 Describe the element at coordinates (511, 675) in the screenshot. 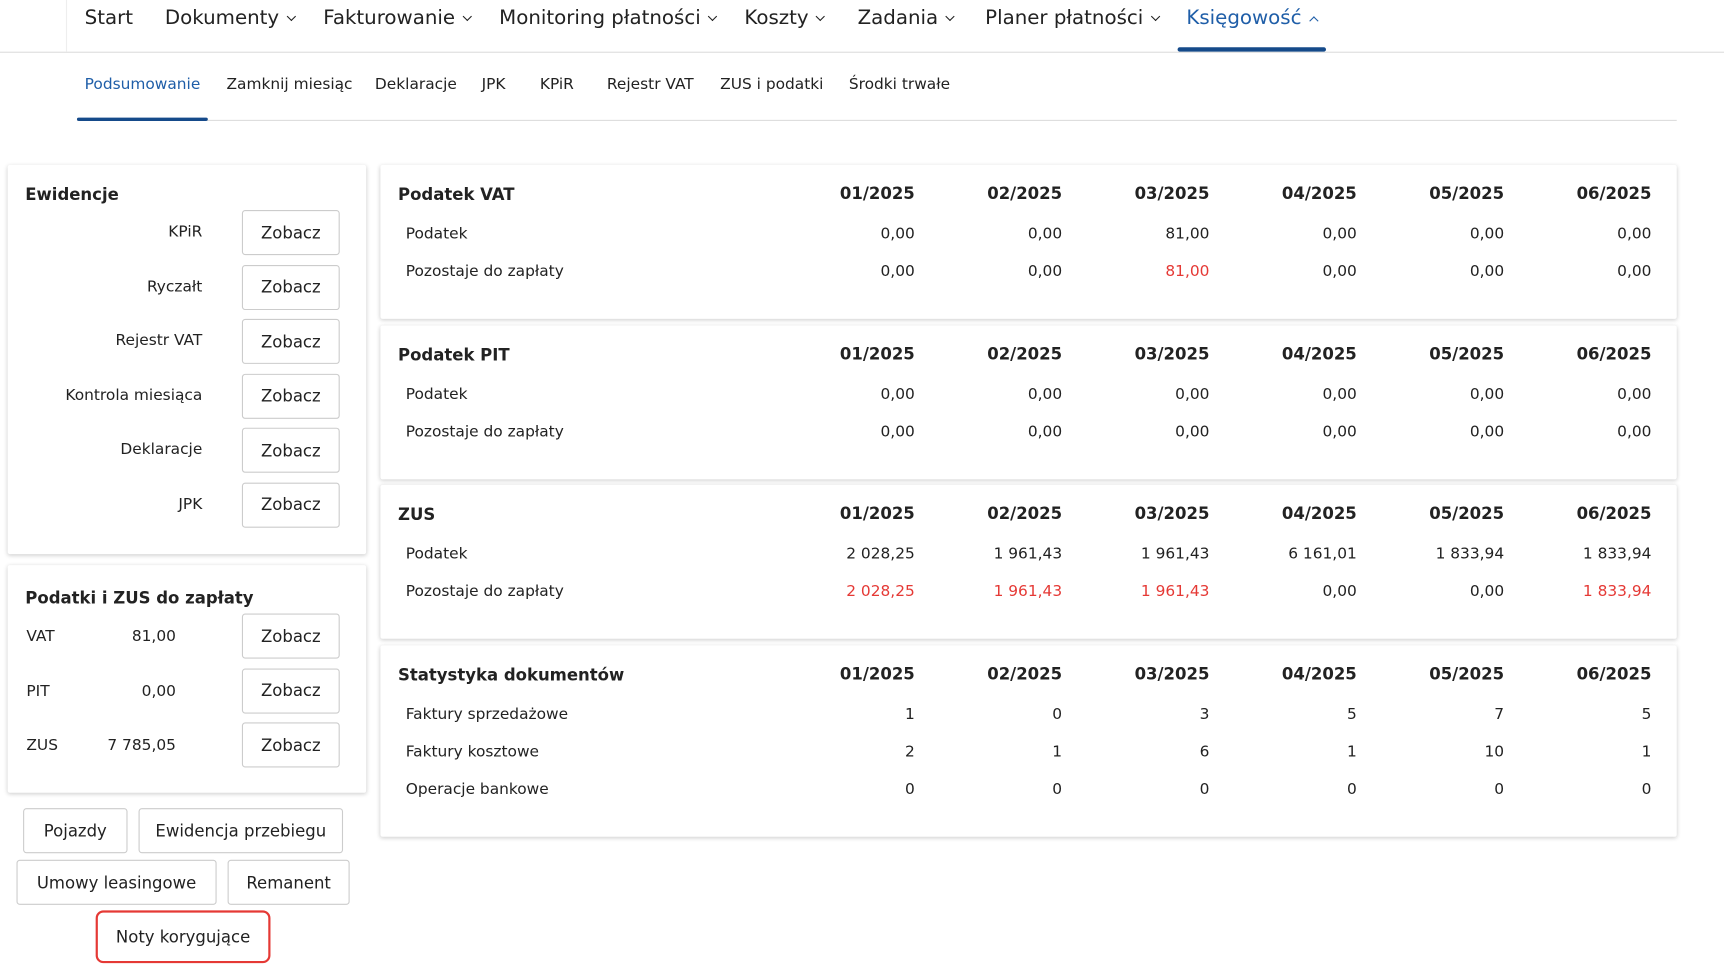

I see `table-title: Statystyka dokumentów` at that location.